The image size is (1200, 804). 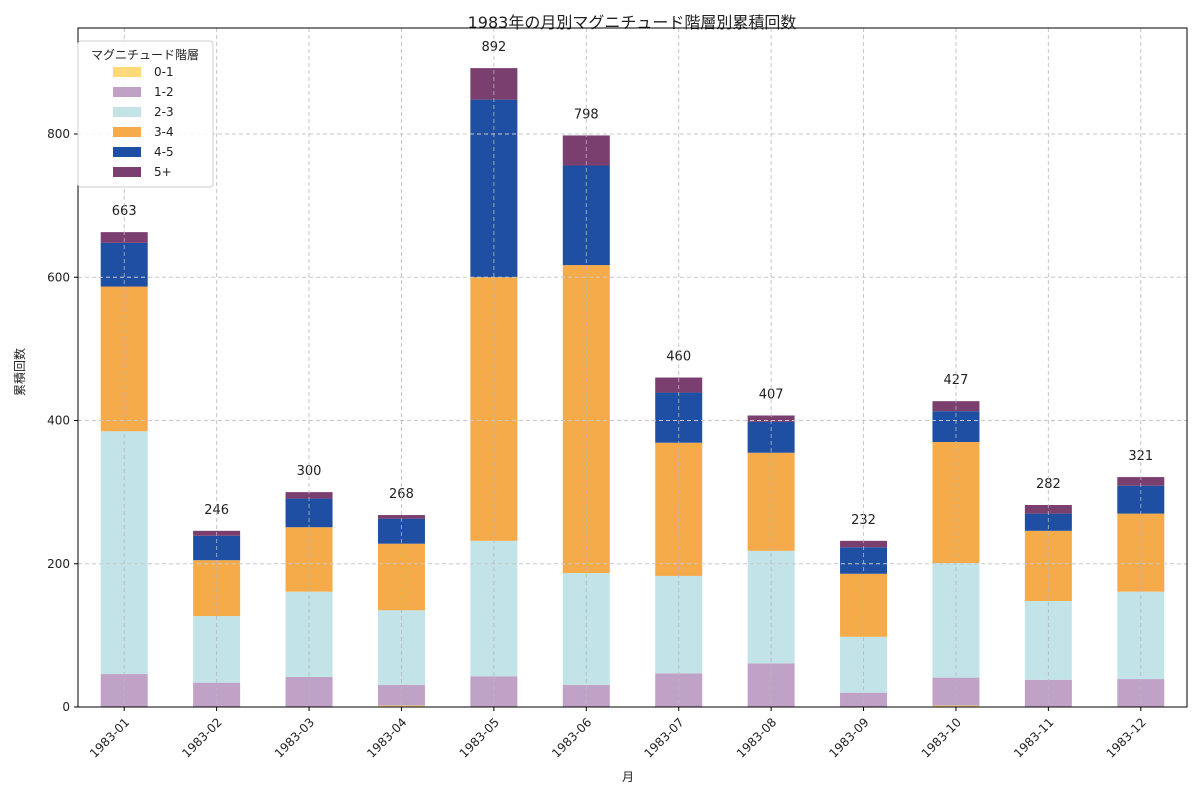 I want to click on x-tick-label: 1983-09, so click(x=848, y=737).